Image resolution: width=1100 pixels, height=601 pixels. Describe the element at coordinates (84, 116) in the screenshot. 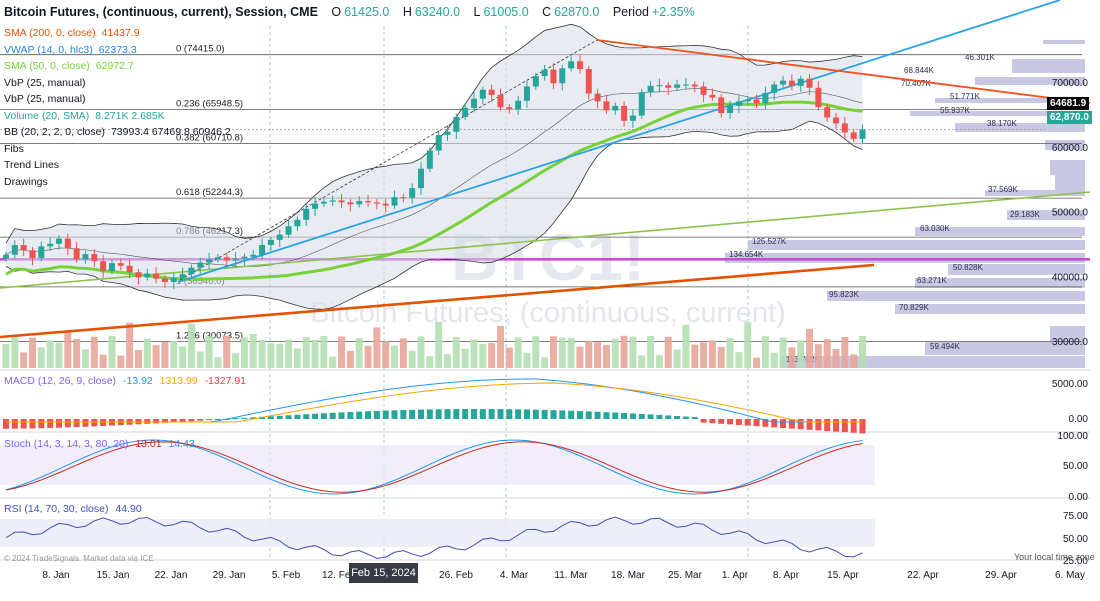

I see `indicator-legend-item: Volume (20, SMA) 8.271K 2.685K` at that location.